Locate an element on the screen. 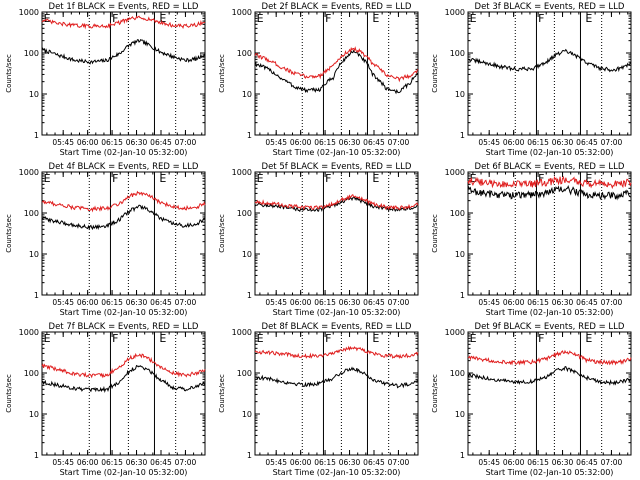 The width and height of the screenshot is (640, 480). panel-title: Det 9f BLACK = Events, RED = LLD is located at coordinates (550, 327).